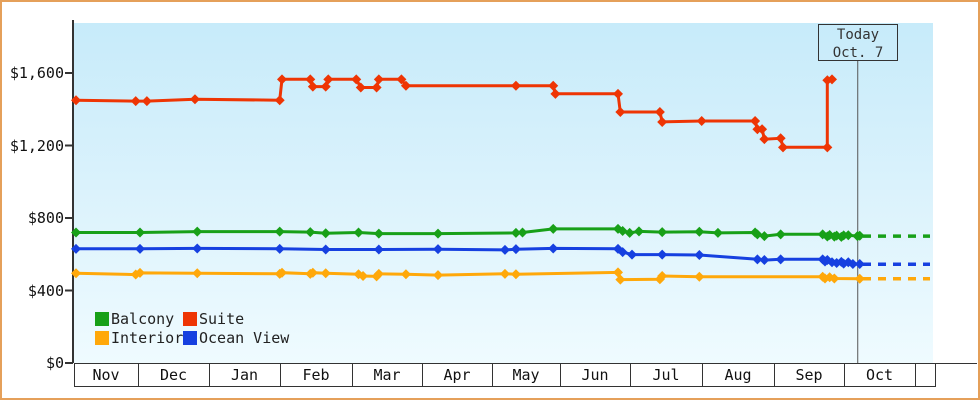 Image resolution: width=980 pixels, height=400 pixels. What do you see at coordinates (738, 375) in the screenshot?
I see `month-label-aug: Aug` at bounding box center [738, 375].